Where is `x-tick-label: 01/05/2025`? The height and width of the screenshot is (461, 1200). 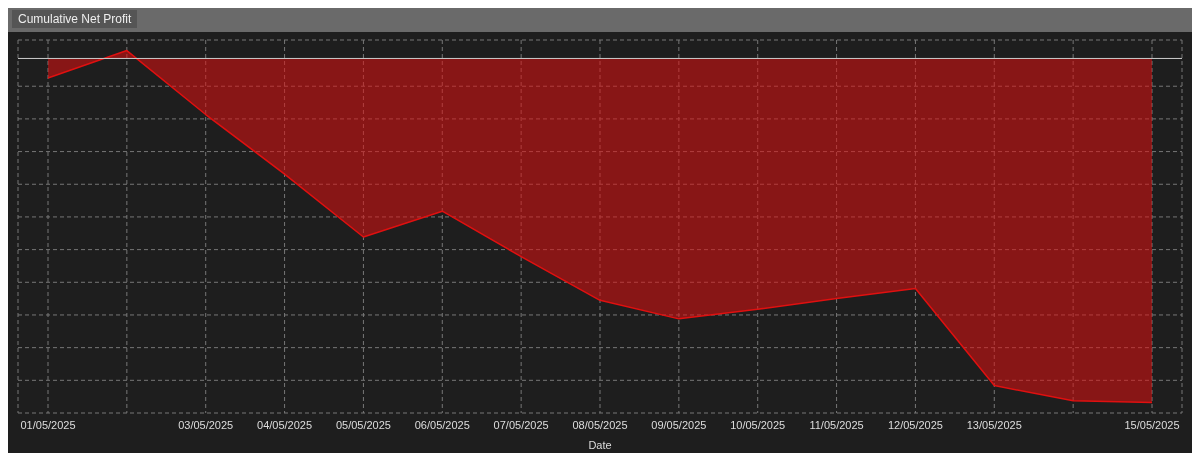
x-tick-label: 01/05/2025 is located at coordinates (48, 424).